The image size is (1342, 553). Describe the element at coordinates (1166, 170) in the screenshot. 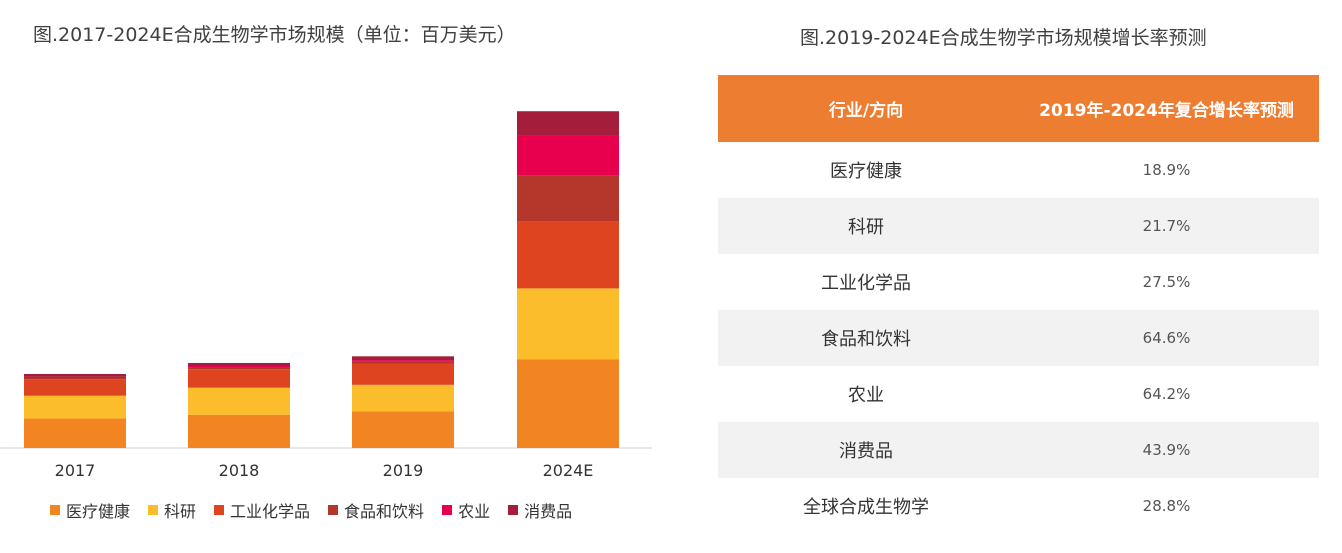

I see `rate-cell: 18.9%` at that location.